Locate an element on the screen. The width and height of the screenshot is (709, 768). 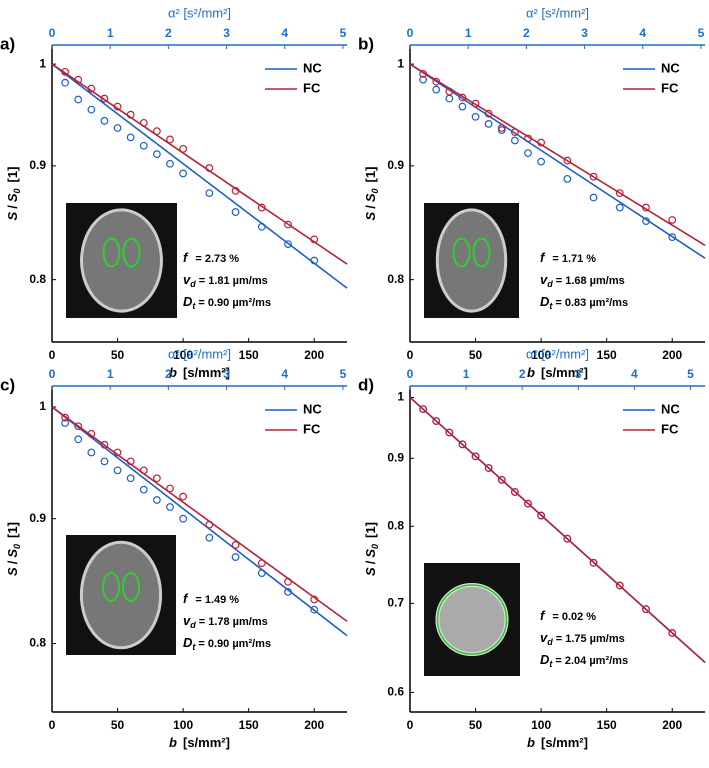
x2-tick-label: 2 is located at coordinates (168, 33).